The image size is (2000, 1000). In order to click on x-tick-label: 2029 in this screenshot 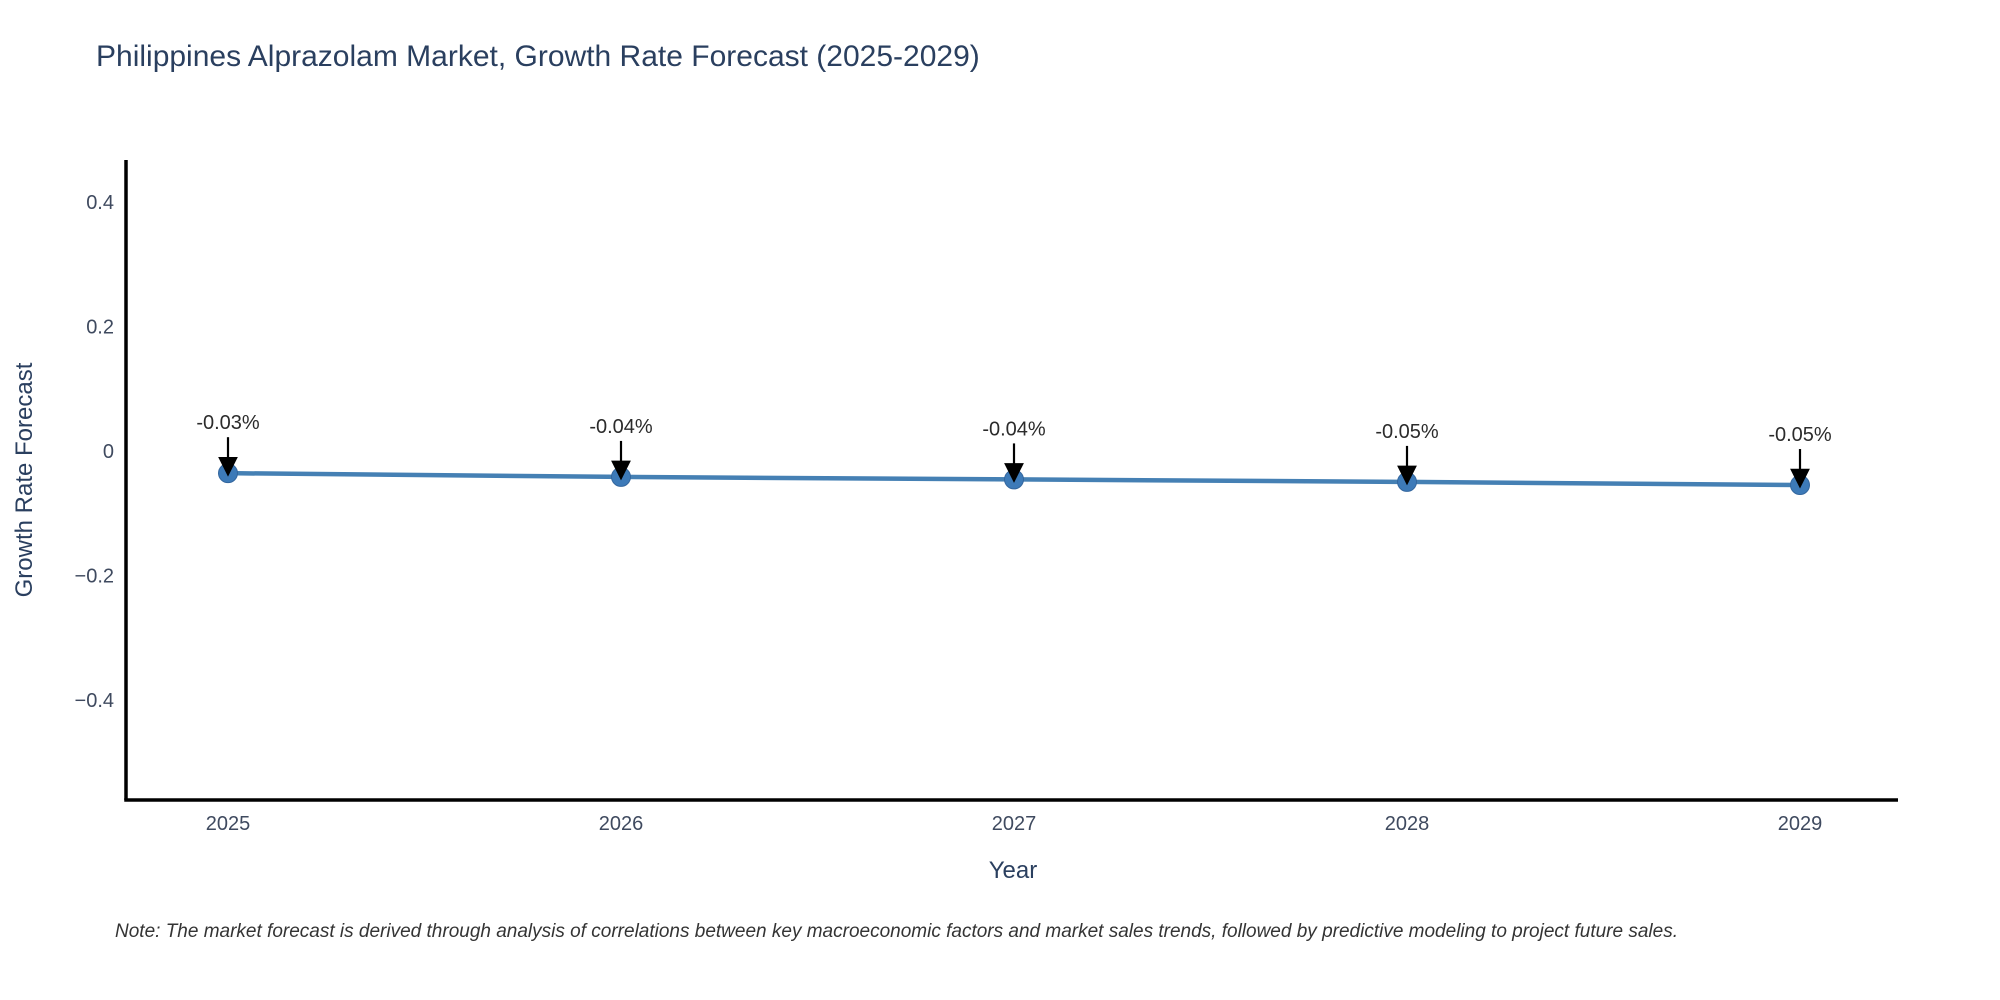, I will do `click(1800, 824)`.